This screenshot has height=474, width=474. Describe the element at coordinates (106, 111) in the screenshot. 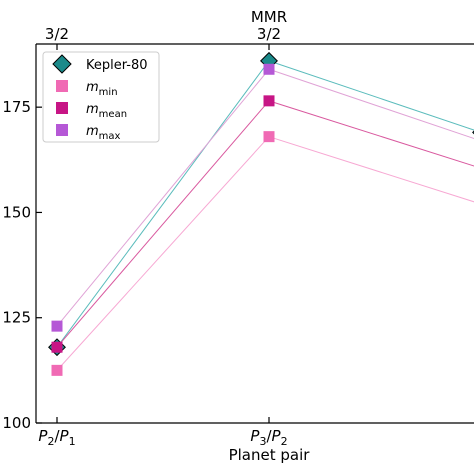

I see `legend-label-m-mean: mmean` at that location.